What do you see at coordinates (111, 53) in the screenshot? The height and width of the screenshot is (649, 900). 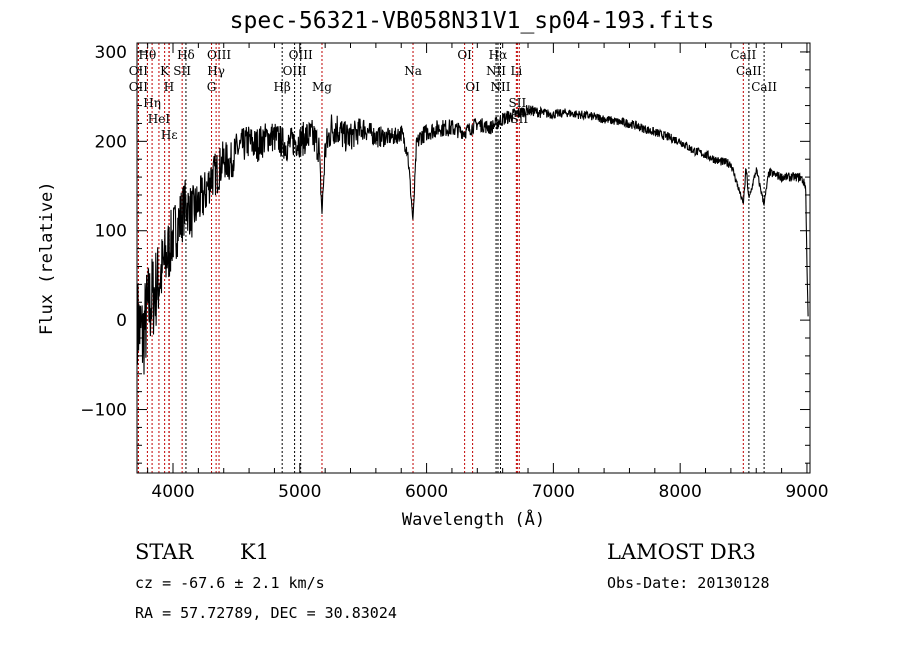 I see `y-tick-label: 300` at bounding box center [111, 53].